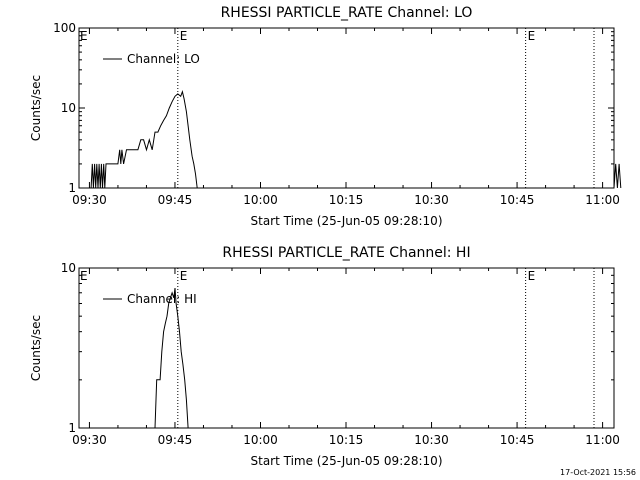 Image resolution: width=640 pixels, height=480 pixels. I want to click on hi-y-tick-label: 10, so click(68, 268).